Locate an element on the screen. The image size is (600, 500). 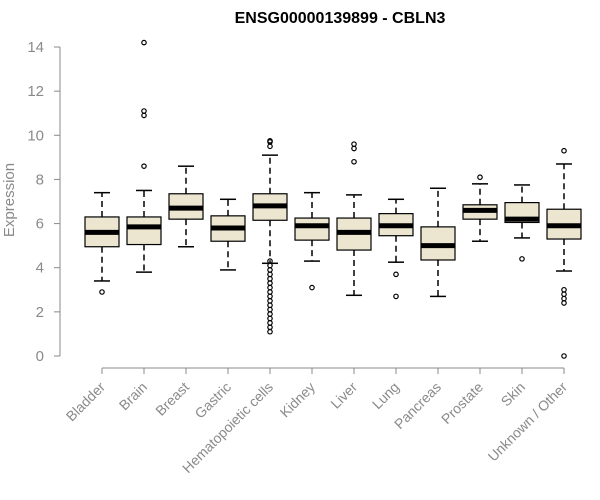
x-tick-label: Unknown / Other is located at coordinates (528, 422).